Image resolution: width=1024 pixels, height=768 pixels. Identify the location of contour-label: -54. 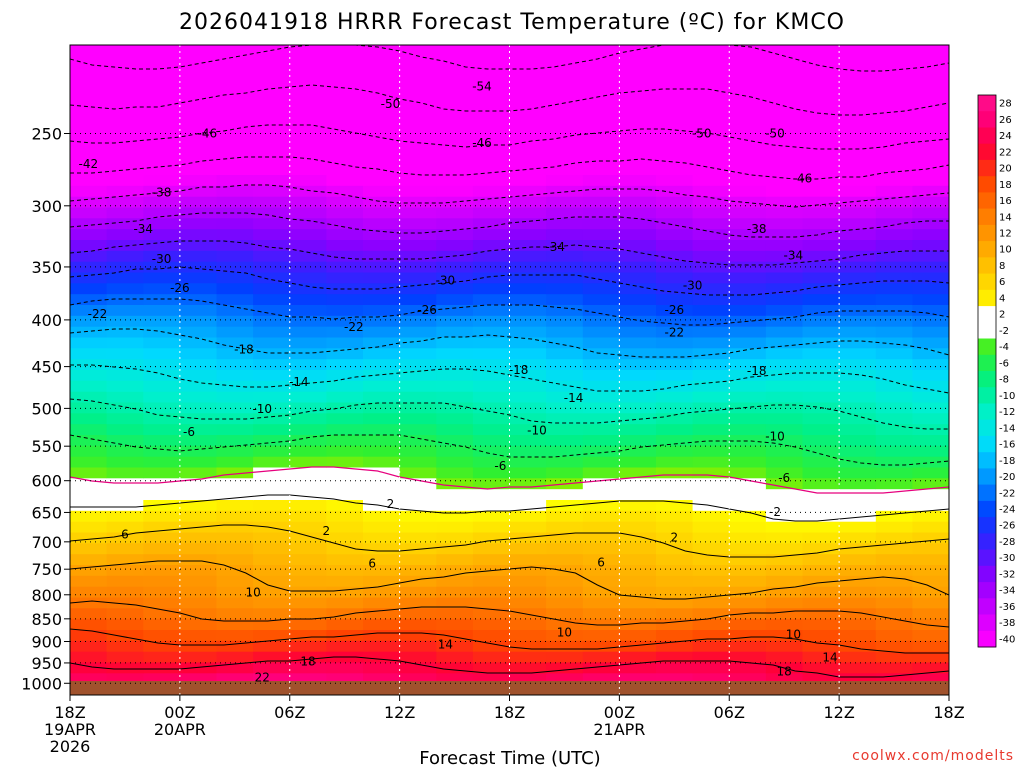
(482, 86).